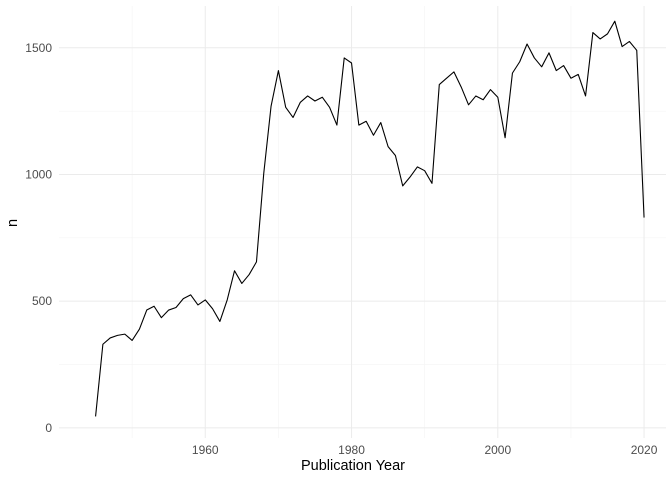  Describe the element at coordinates (351, 450) in the screenshot. I see `x-tick-label: 1980` at that location.